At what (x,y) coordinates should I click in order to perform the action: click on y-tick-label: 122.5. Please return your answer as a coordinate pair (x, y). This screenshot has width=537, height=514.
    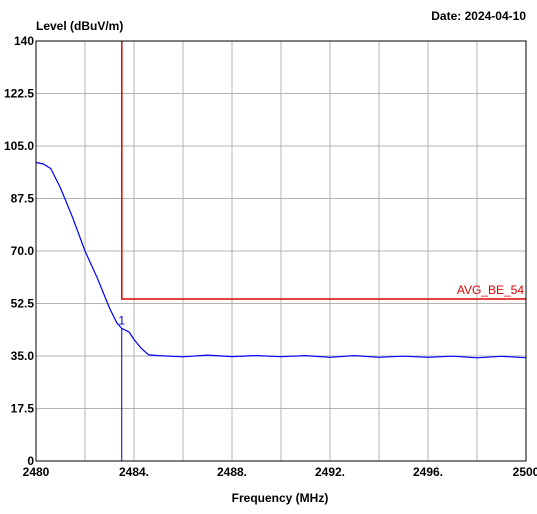
    Looking at the image, I should click on (19, 94).